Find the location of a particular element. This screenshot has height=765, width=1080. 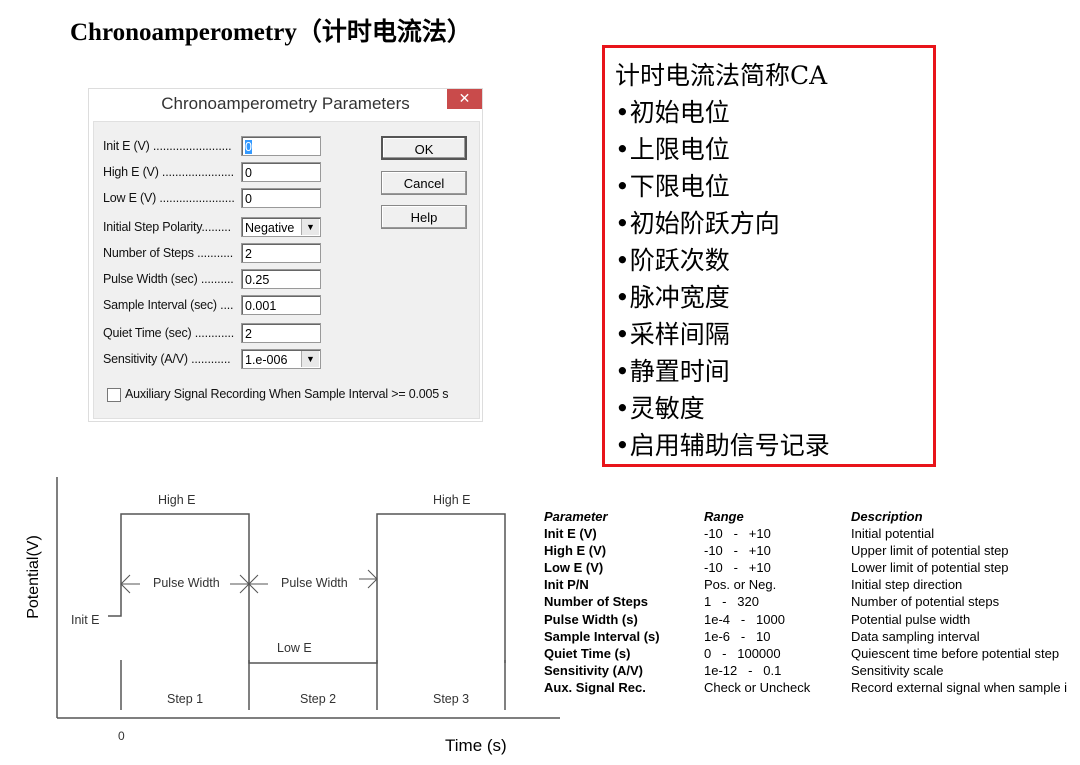

cancel-button: Cancel is located at coordinates (424, 183).